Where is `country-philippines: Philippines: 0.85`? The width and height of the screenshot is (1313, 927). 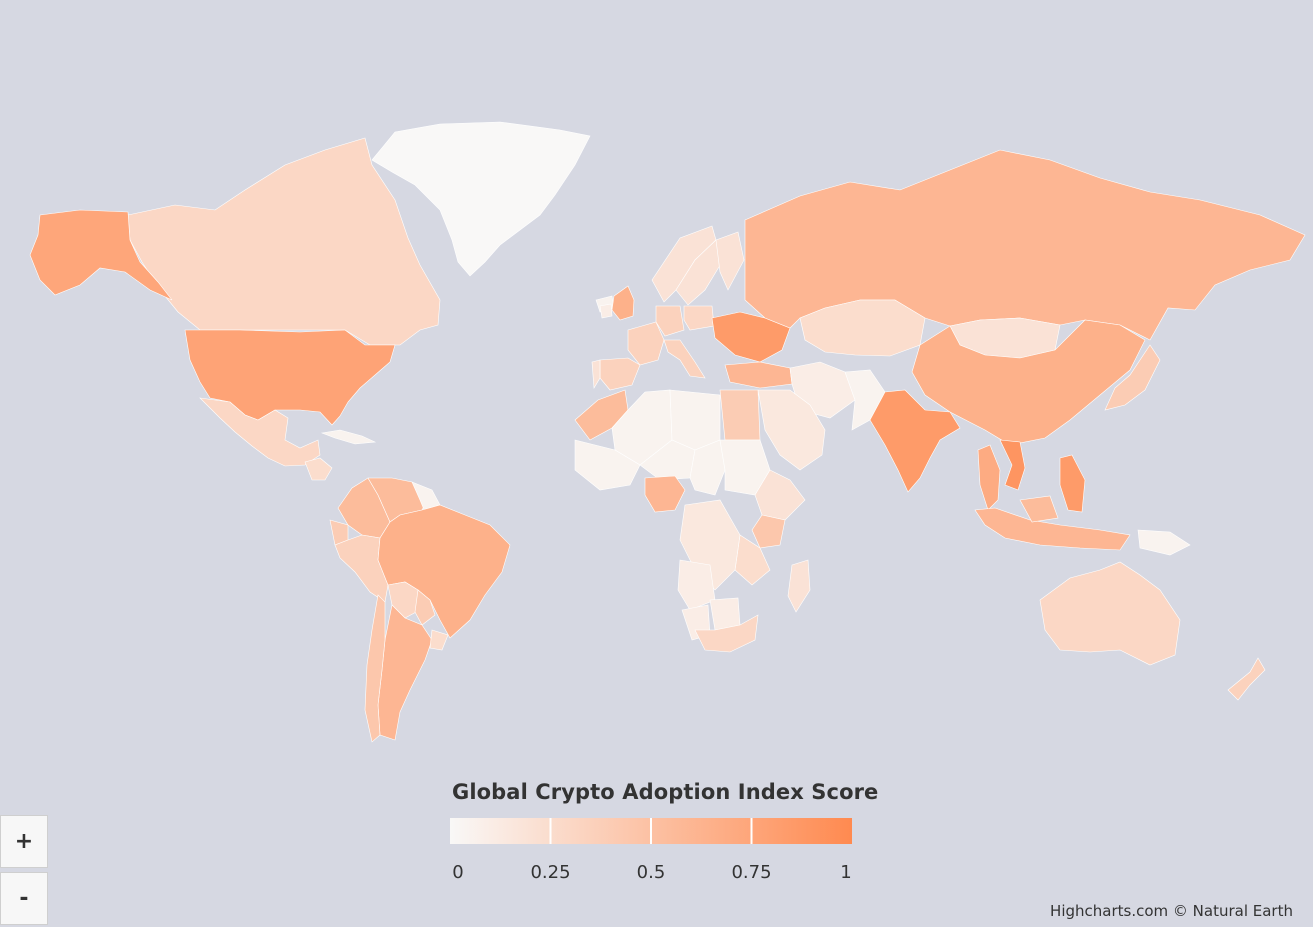 country-philippines: Philippines: 0.85 is located at coordinates (1072, 483).